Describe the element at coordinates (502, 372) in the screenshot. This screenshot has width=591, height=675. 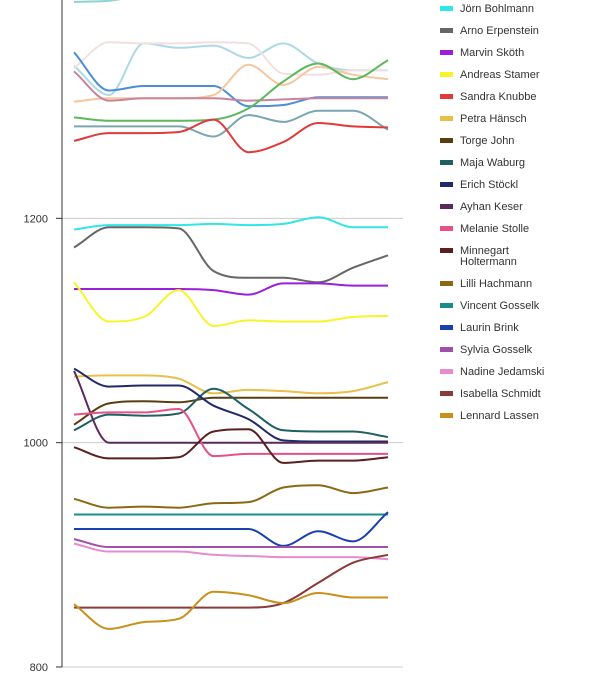
I see `legend-label: Nadine Jedamski` at that location.